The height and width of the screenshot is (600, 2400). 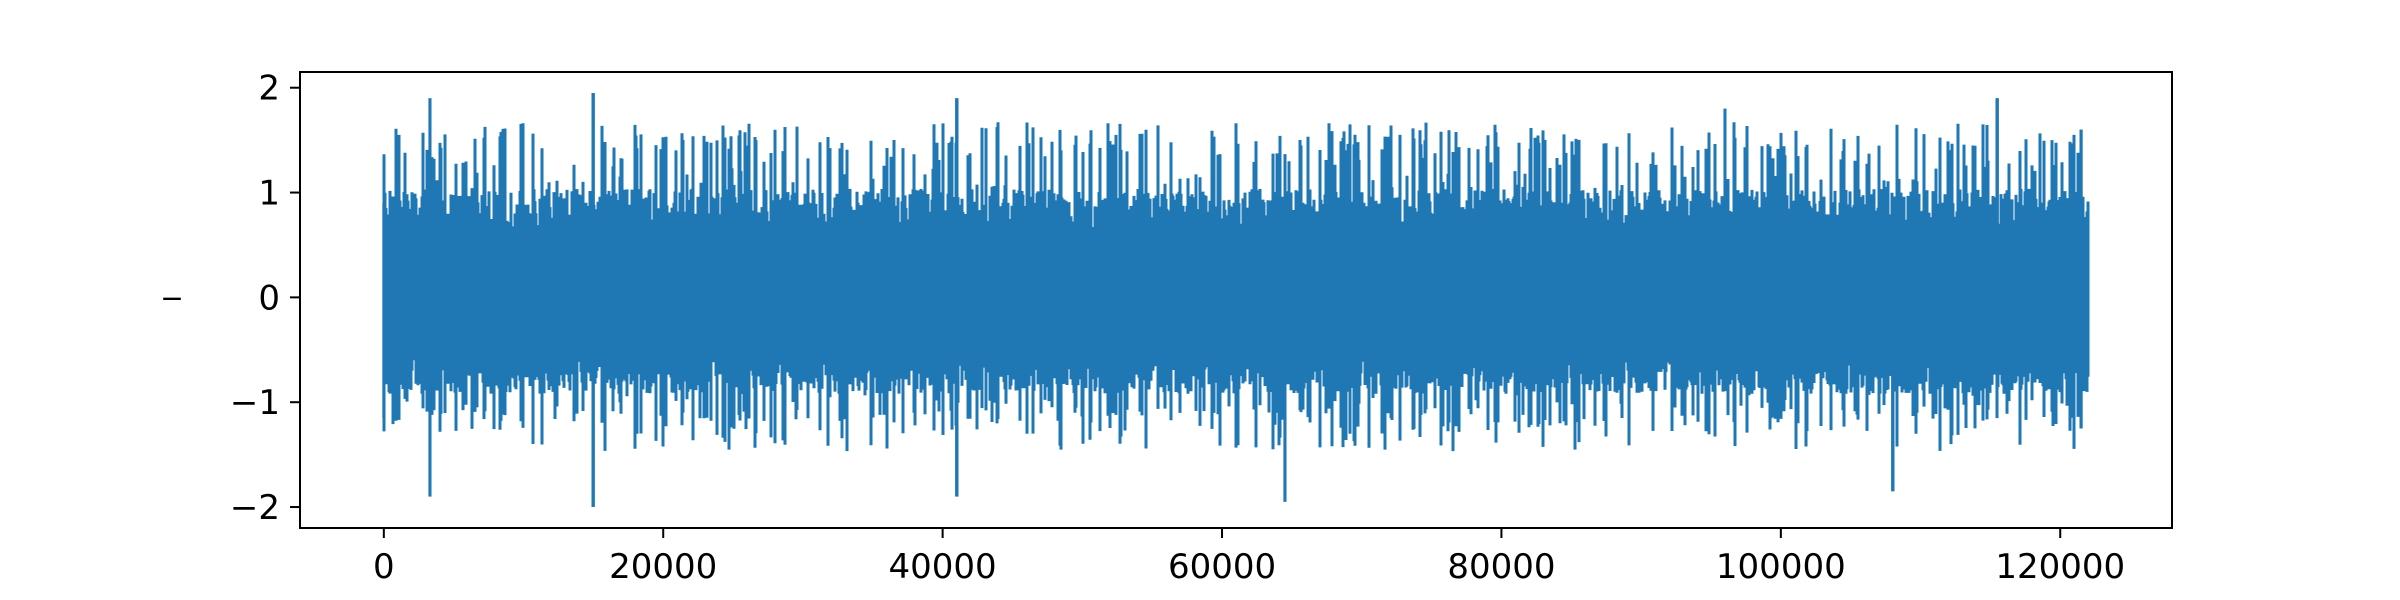 I want to click on x-tick-label: 60000, so click(x=1222, y=567).